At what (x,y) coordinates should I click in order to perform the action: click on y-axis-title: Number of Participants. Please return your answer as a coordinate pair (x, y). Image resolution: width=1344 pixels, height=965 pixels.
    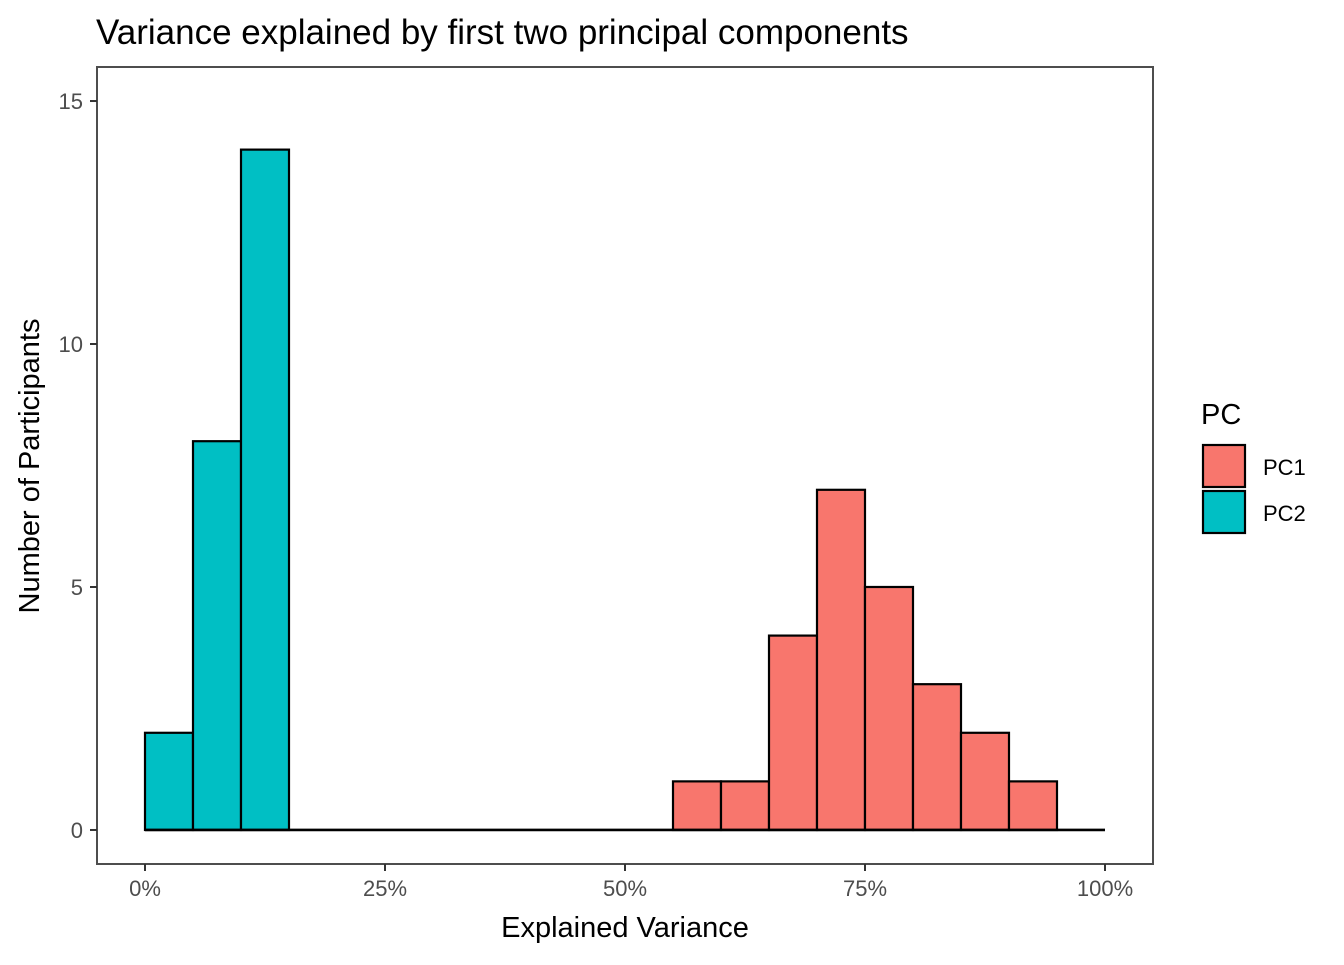
    Looking at the image, I should click on (30, 466).